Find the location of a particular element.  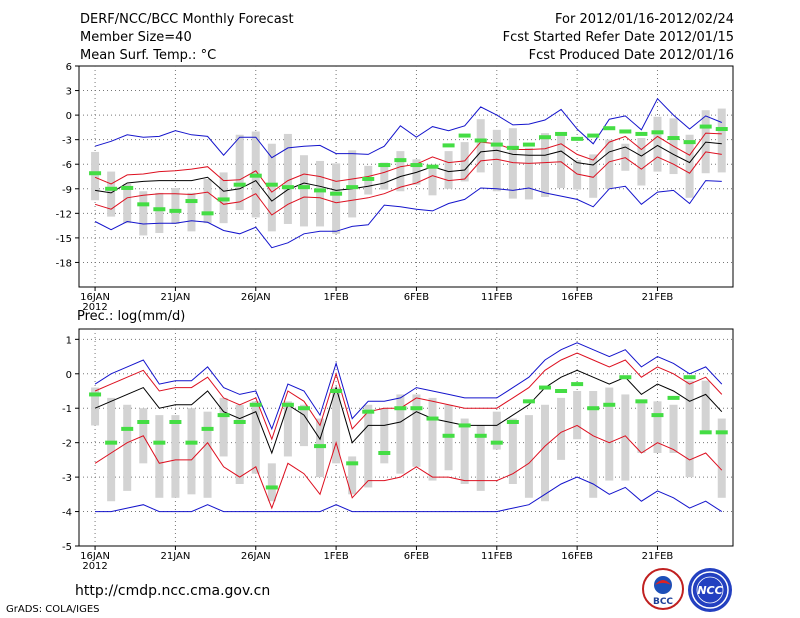

member-size: Member Size=40 is located at coordinates (136, 37).